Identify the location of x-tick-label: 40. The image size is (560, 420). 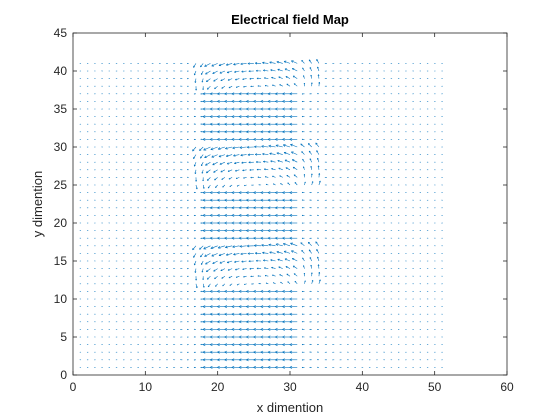
(363, 387).